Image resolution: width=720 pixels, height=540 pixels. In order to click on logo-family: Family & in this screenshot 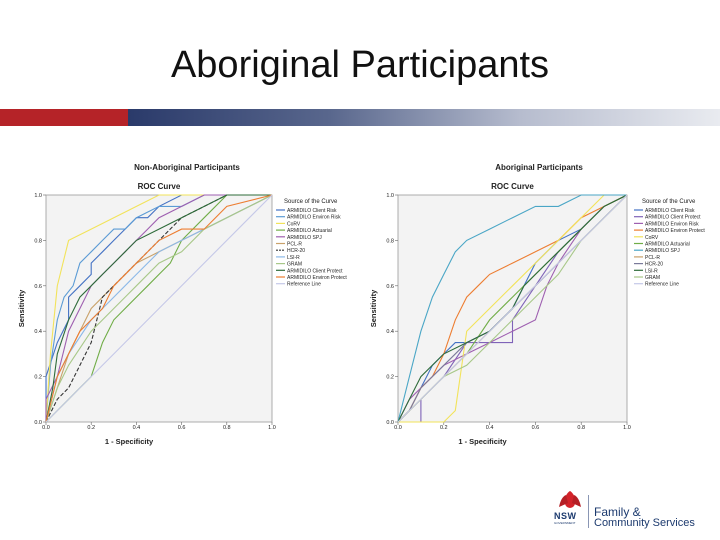, I will do `click(617, 512)`.